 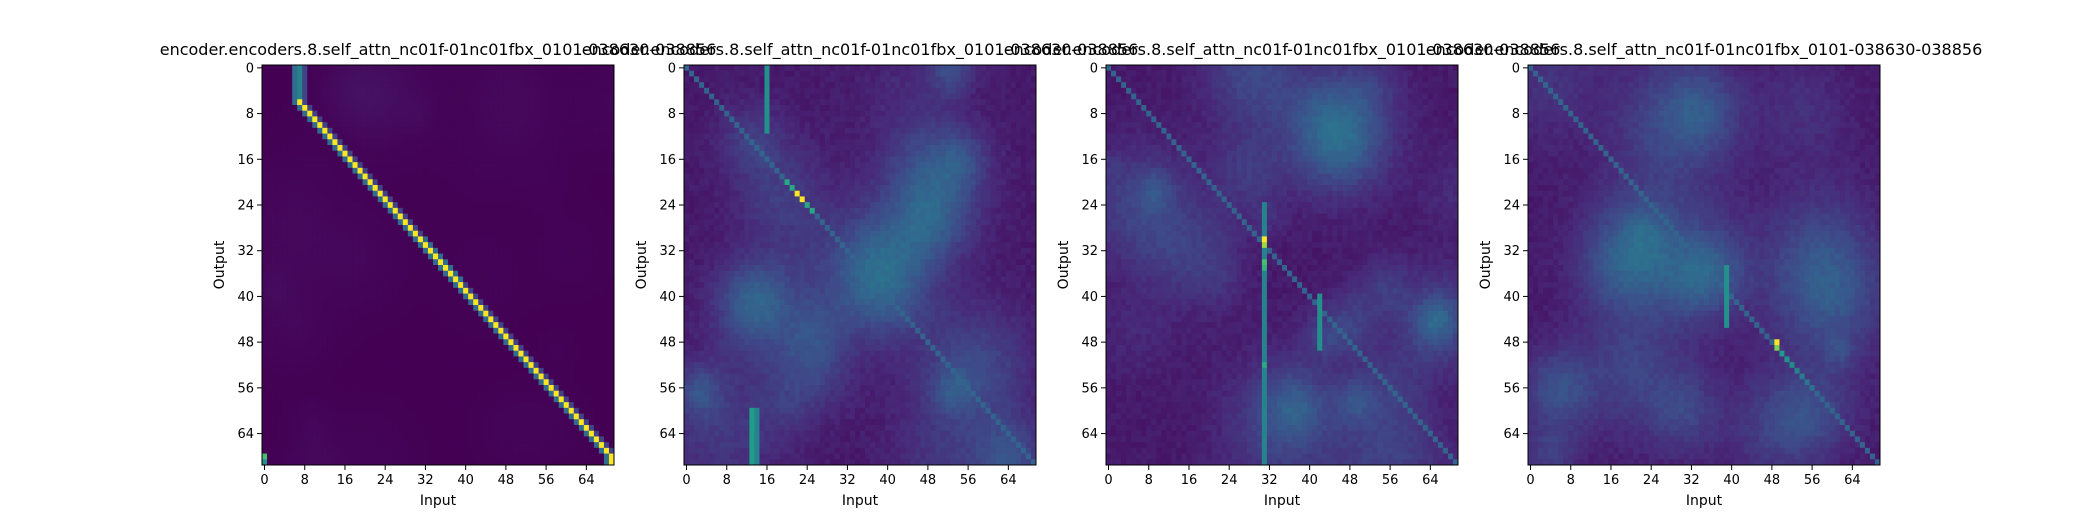 I want to click on y-tick-label: 48, so click(x=245, y=343).